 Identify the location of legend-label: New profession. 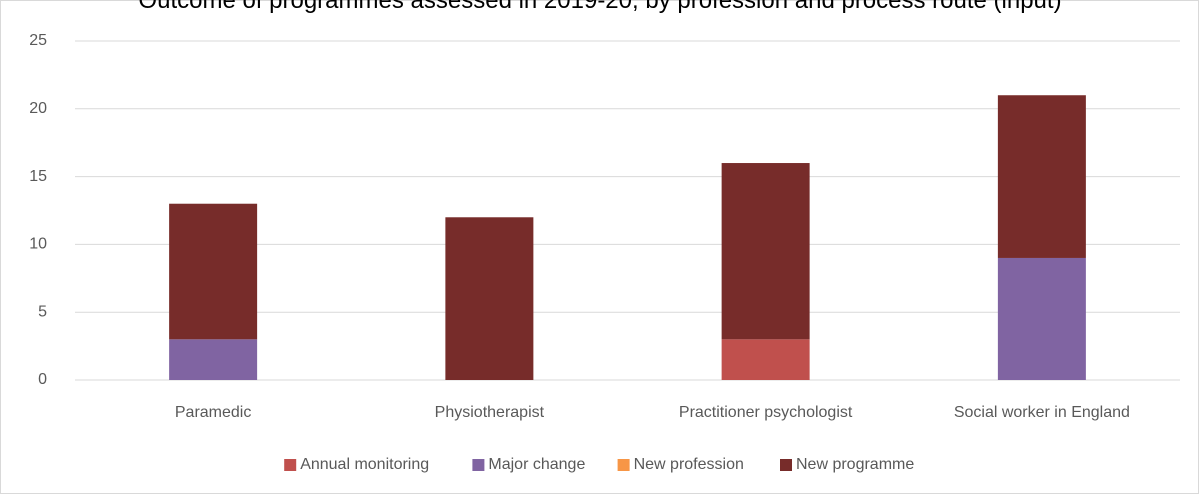
(689, 464).